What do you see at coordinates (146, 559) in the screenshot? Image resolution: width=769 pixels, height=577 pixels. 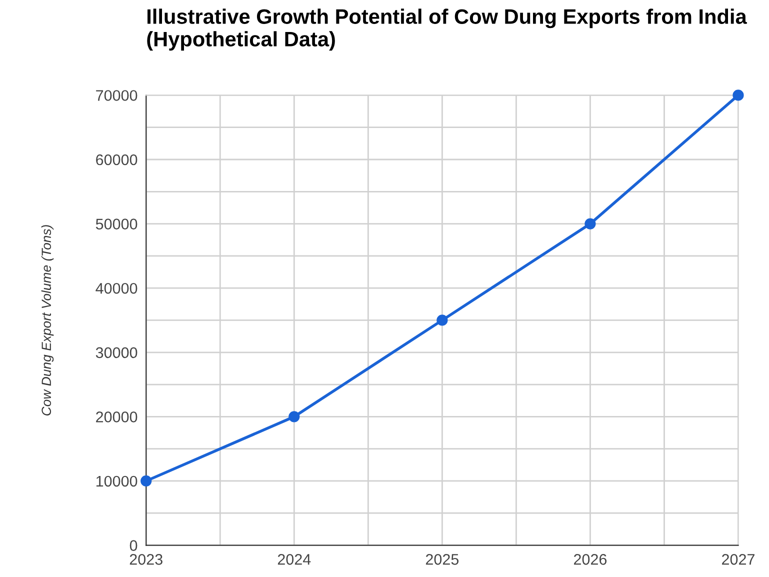 I see `x-tick-label: 2023` at bounding box center [146, 559].